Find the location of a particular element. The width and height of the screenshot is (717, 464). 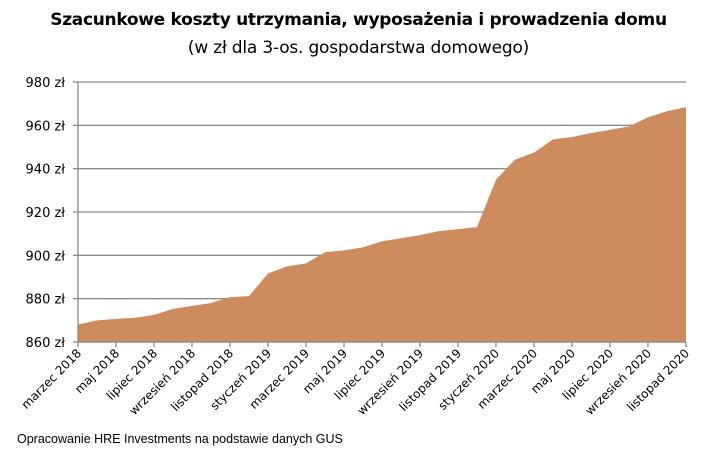

y-tick-label: 920 zł is located at coordinates (46, 213).